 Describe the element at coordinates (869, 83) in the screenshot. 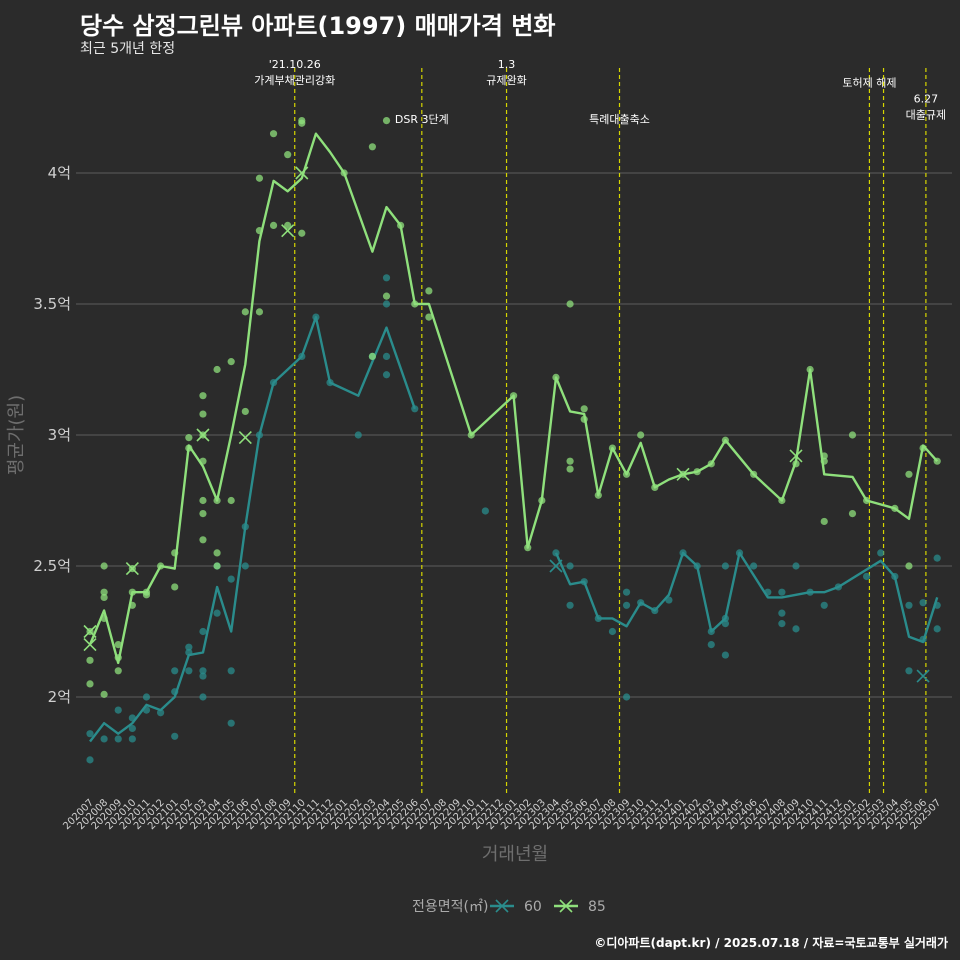

I see `event-label: 토허제 해제` at that location.